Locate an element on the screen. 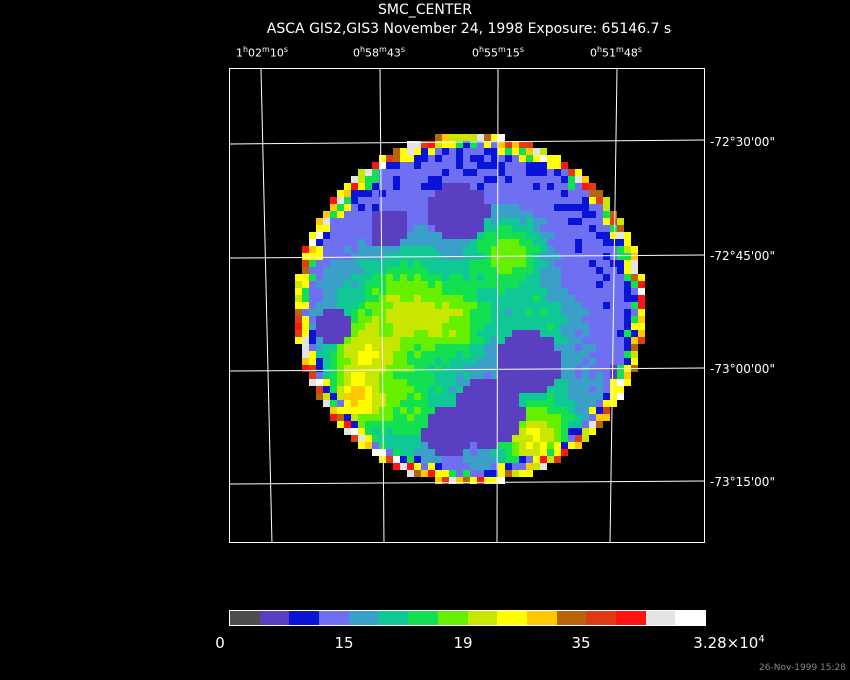 Image resolution: width=850 pixels, height=680 pixels. dec-tick-label: -72°45'00" is located at coordinates (742, 256).